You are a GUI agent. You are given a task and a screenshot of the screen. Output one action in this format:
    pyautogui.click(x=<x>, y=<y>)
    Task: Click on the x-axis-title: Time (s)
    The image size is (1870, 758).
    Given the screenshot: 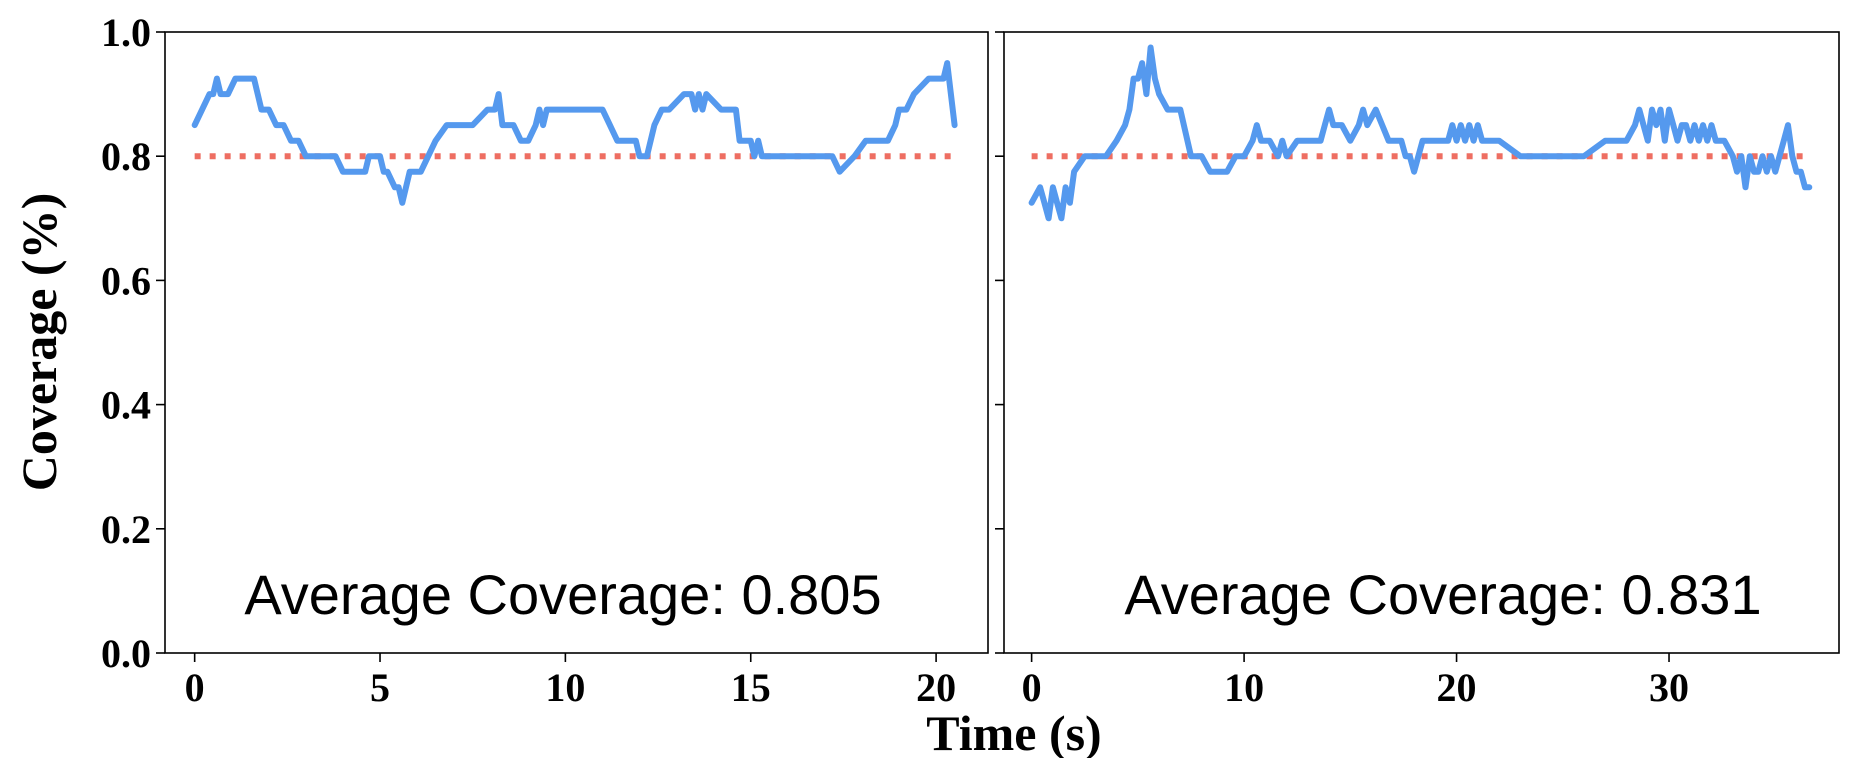 What is the action you would take?
    pyautogui.click(x=1013, y=731)
    